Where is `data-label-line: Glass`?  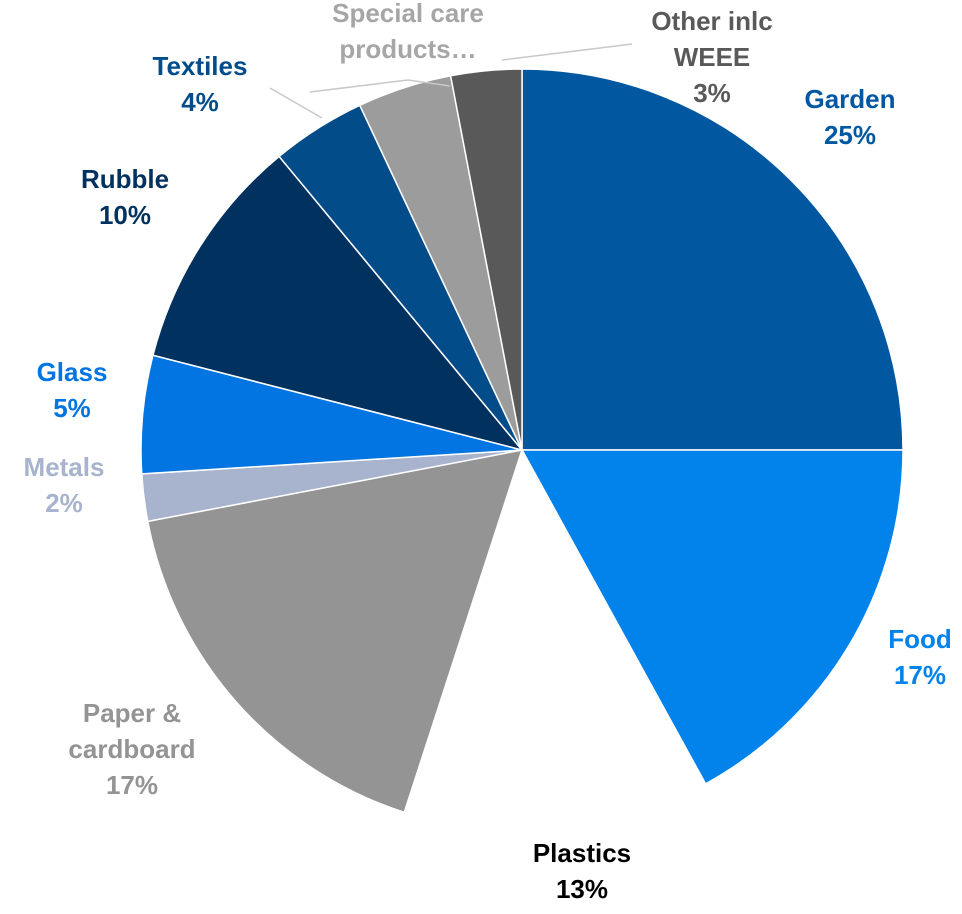 data-label-line: Glass is located at coordinates (72, 372).